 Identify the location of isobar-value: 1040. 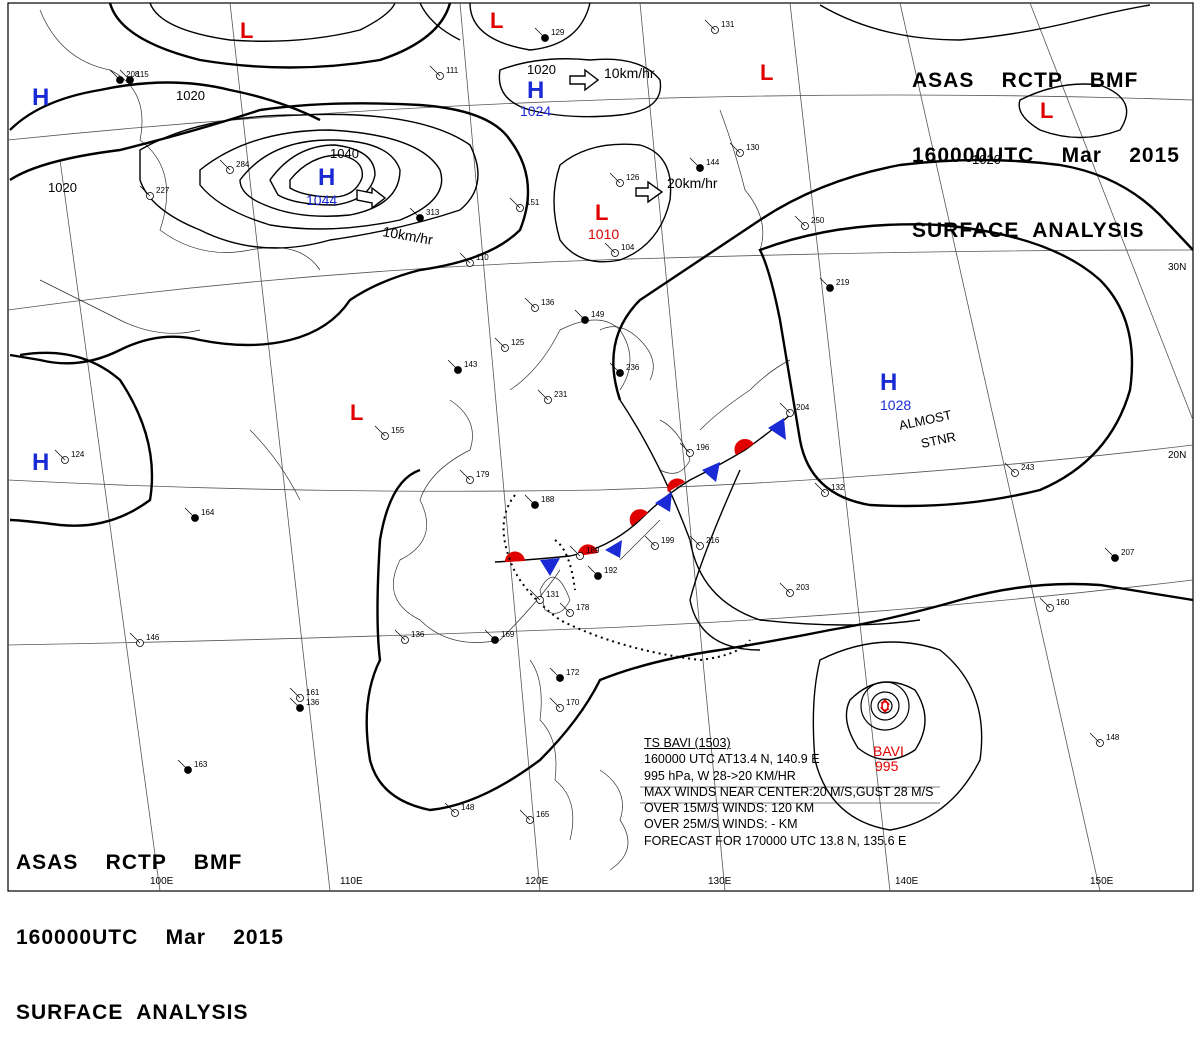
(344, 153).